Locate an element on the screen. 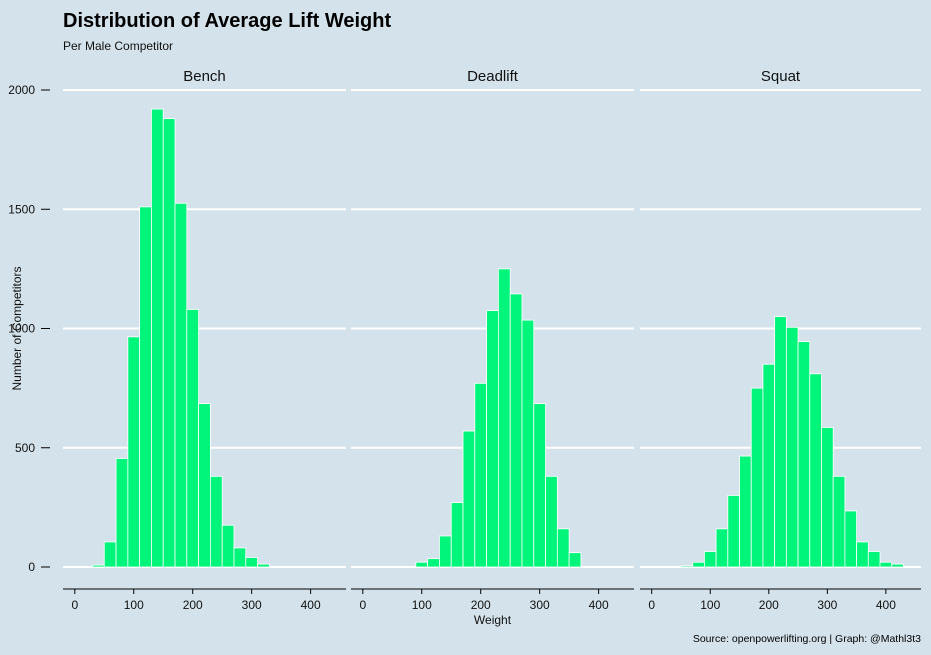 This screenshot has height=655, width=931. x-tick-label-bench-200: 200 is located at coordinates (193, 605).